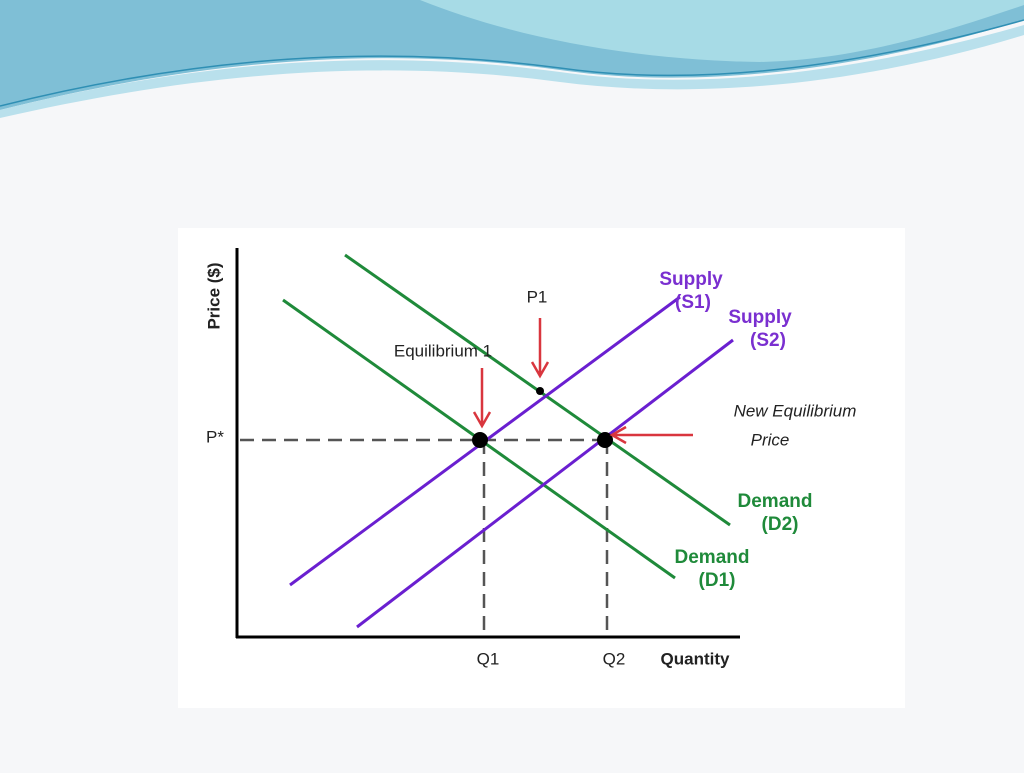 The height and width of the screenshot is (773, 1024). I want to click on arrows, so click(582, 381).